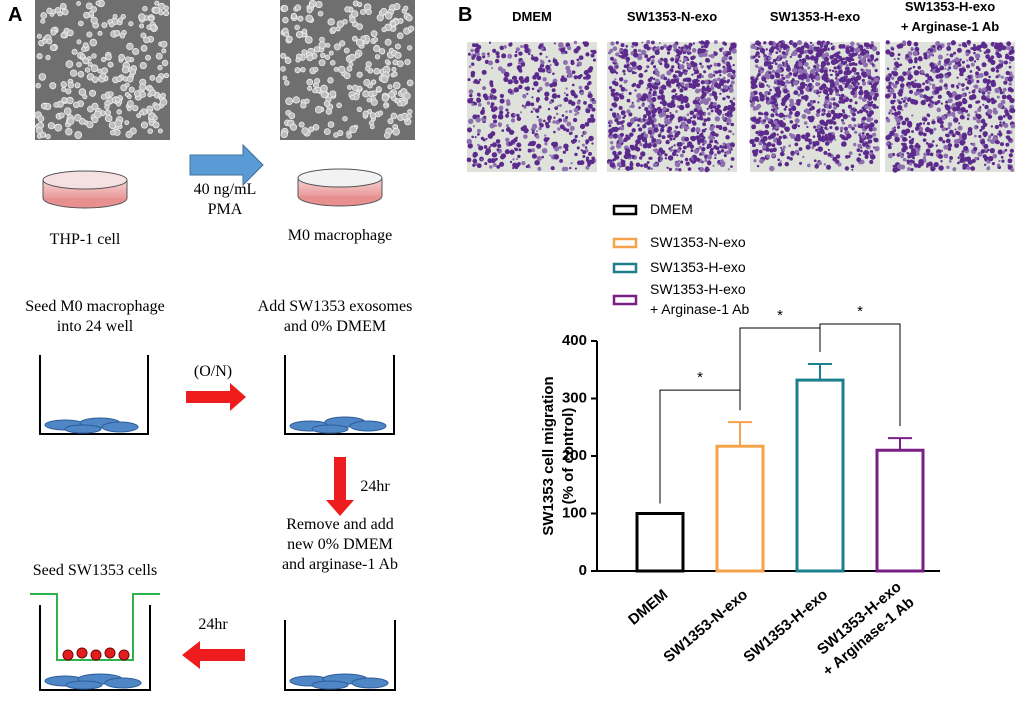 This screenshot has height=708, width=1020. I want to click on step-text: M0 macrophage, so click(340, 235).